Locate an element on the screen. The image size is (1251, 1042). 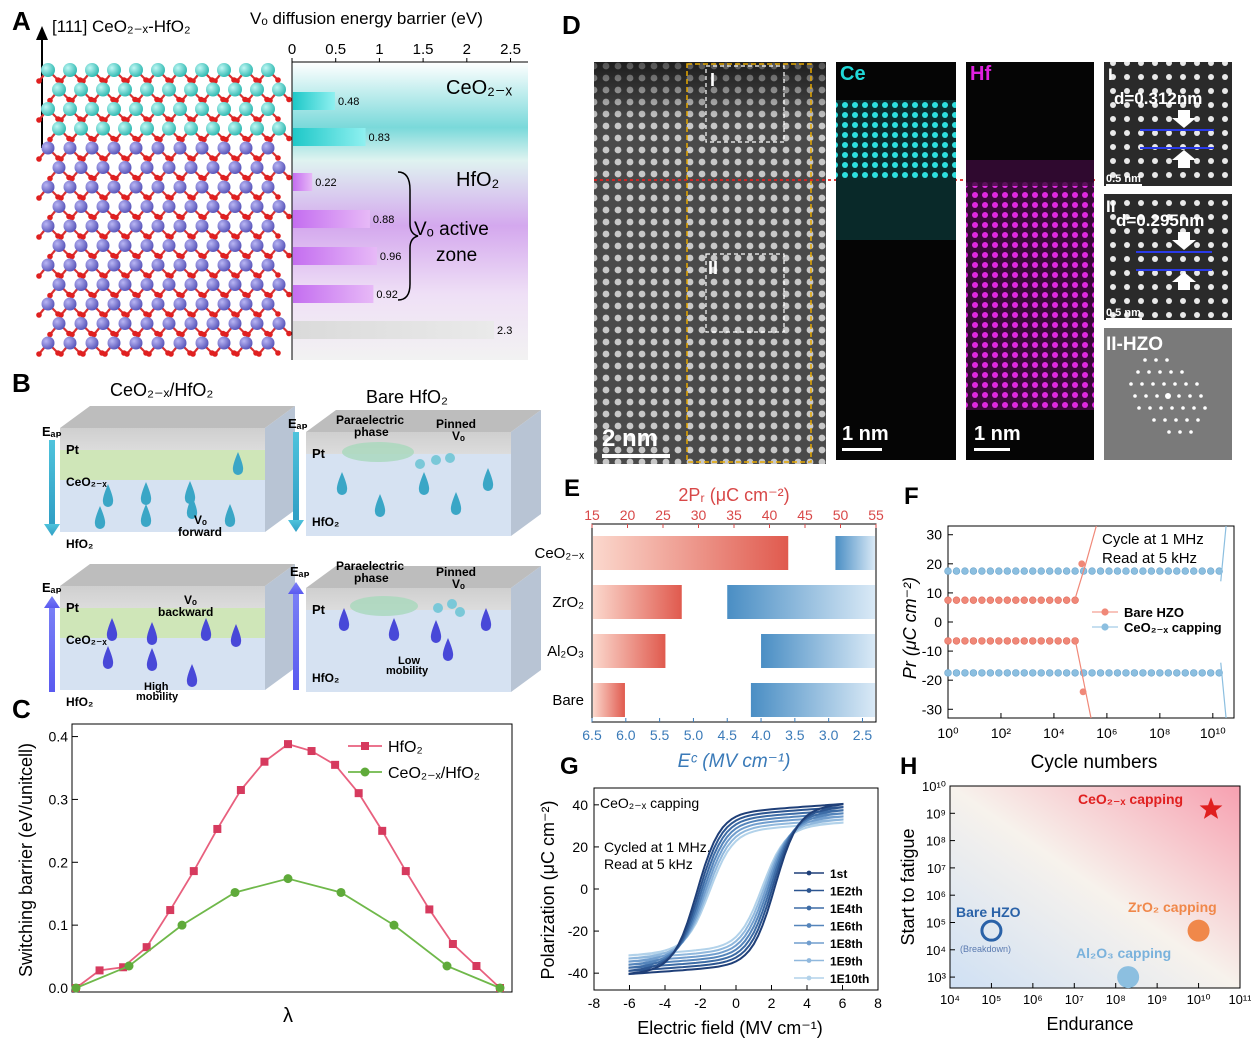
point-label-bare: Bare HZO is located at coordinates (988, 912).